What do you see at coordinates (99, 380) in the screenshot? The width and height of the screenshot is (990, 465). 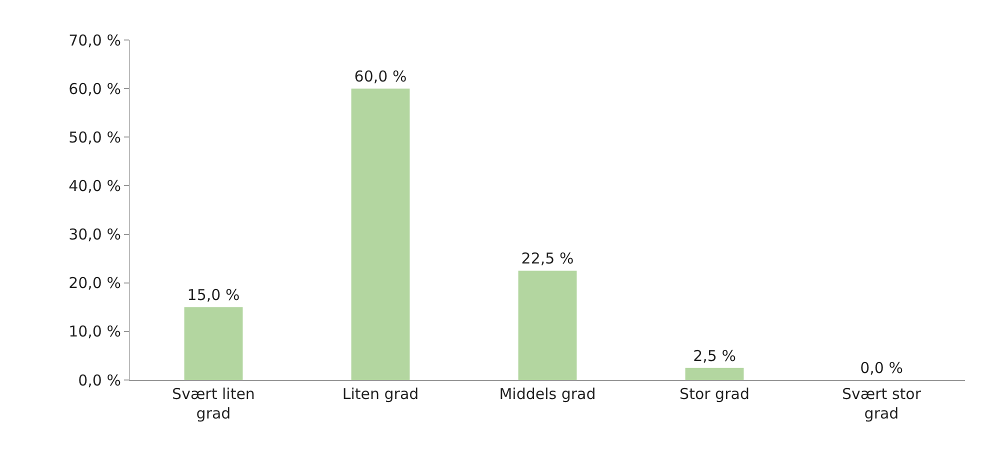 I see `y-tick-label: 0,0 %` at bounding box center [99, 380].